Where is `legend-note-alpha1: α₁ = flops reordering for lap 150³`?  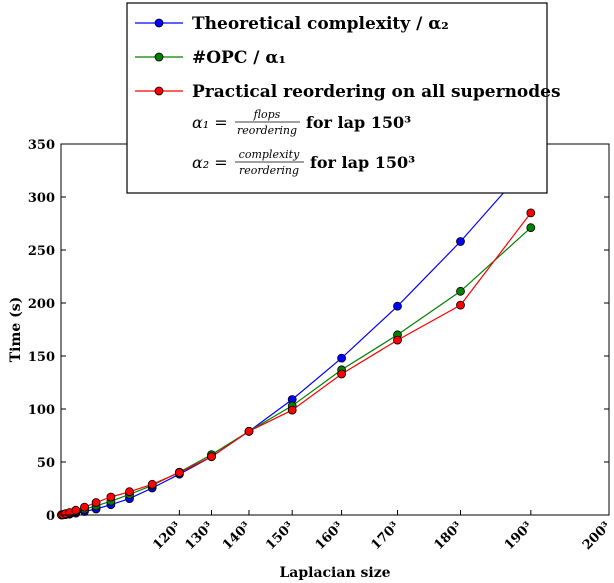 legend-note-alpha1: α₁ = flops reordering for lap 150³ is located at coordinates (301, 122).